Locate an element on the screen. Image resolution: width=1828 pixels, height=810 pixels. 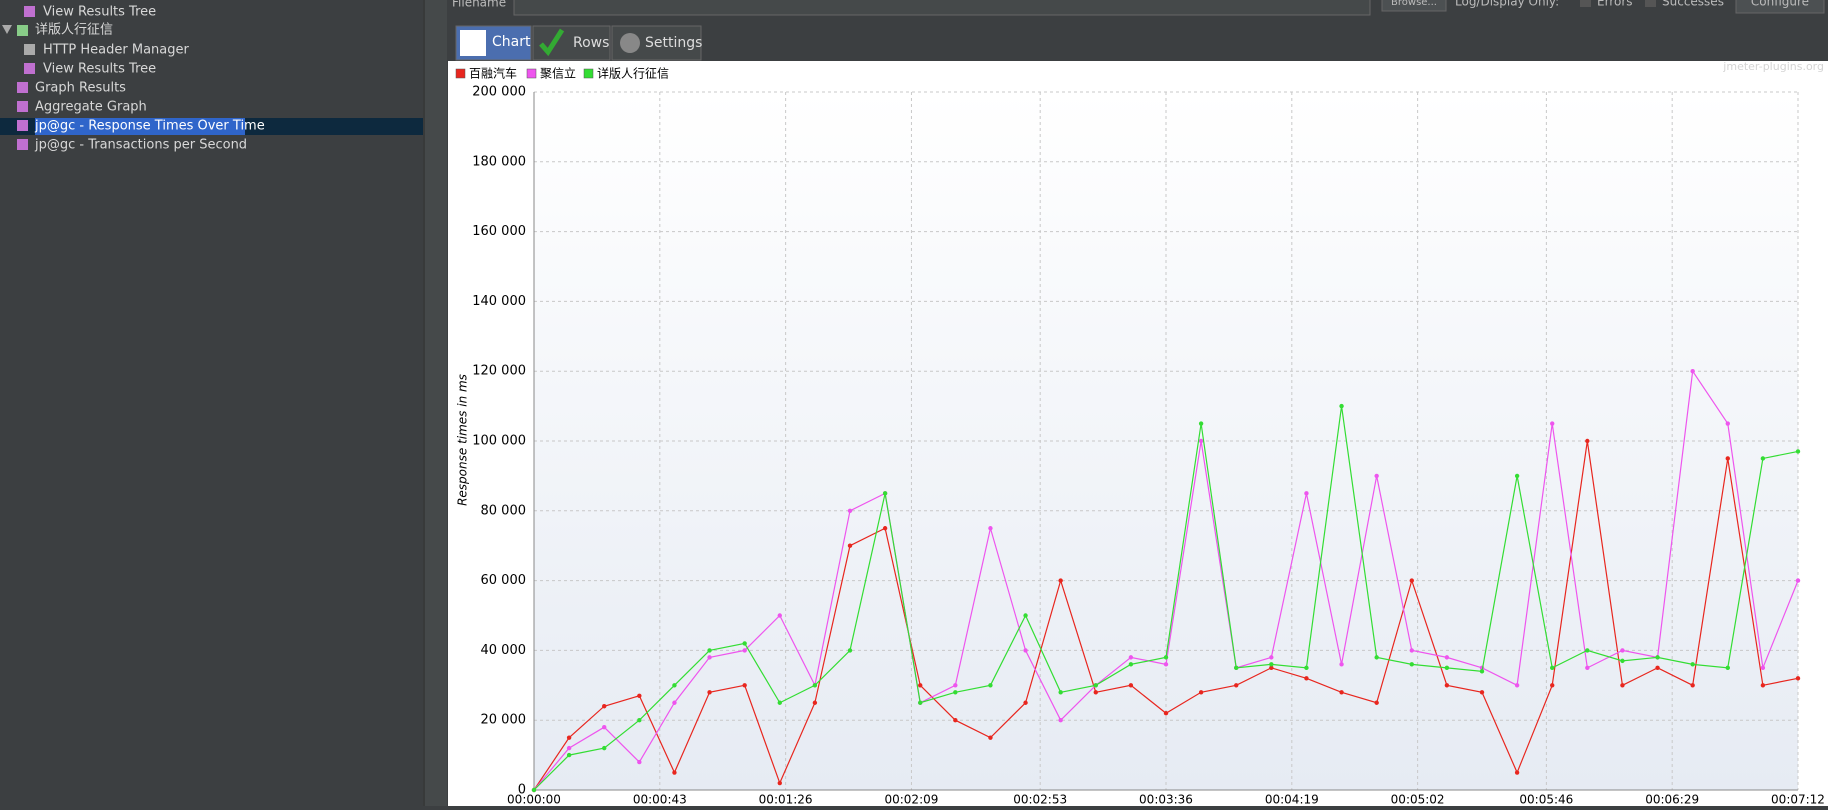
x-tick-label: 00:07:12 is located at coordinates (1798, 800).